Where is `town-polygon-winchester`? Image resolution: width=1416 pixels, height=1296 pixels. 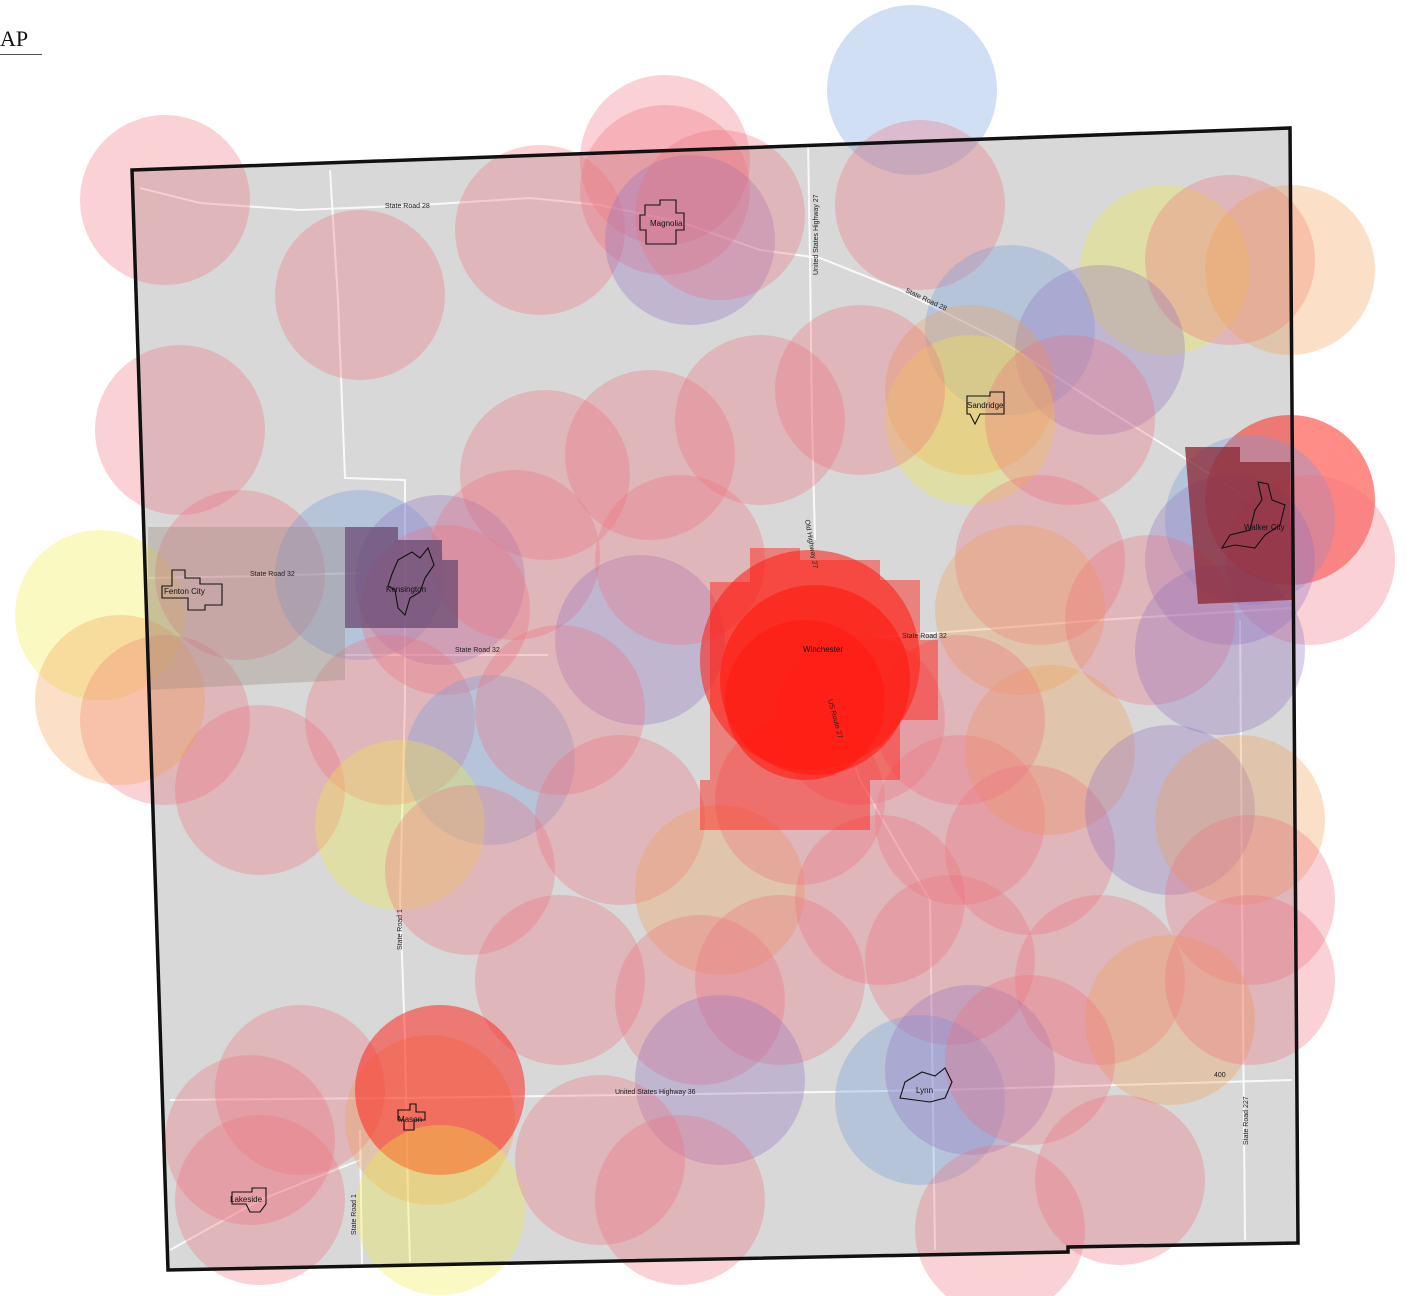
town-polygon-winchester is located at coordinates (819, 689).